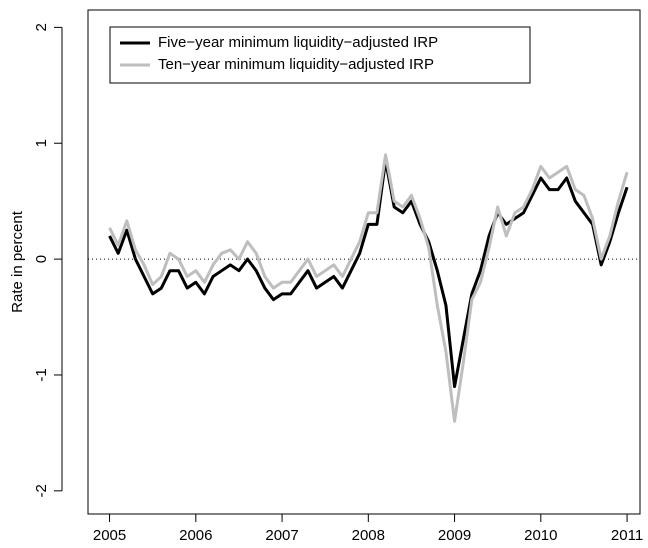 This screenshot has height=548, width=648. What do you see at coordinates (540, 535) in the screenshot?
I see `x-tick-label: 2010` at bounding box center [540, 535].